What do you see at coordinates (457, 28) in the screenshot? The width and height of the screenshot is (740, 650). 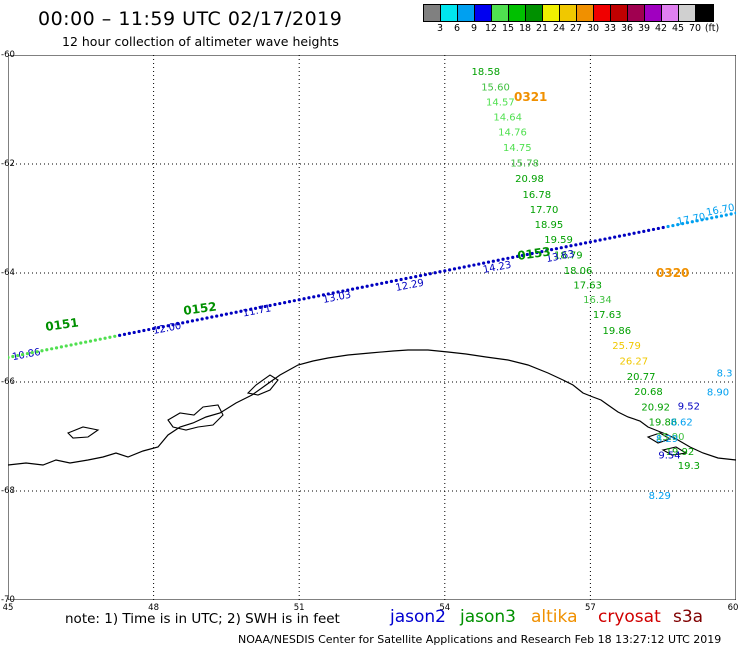 I see `colorbar-label: 6` at bounding box center [457, 28].